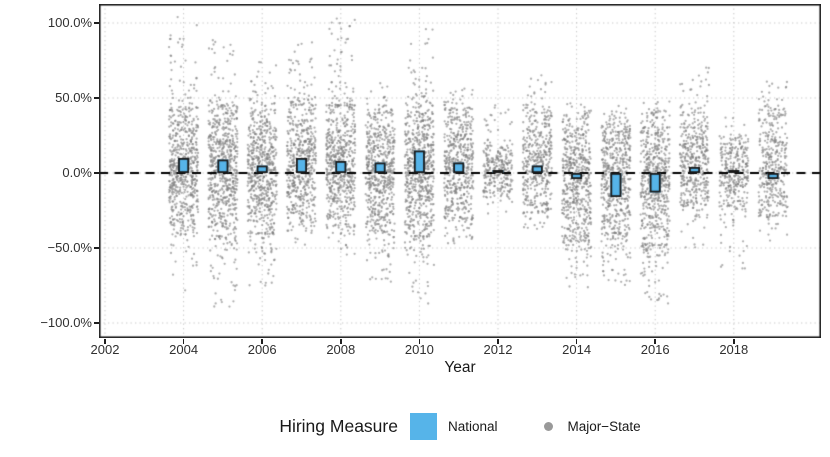  I want to click on major-state-label: Major−State, so click(604, 426).